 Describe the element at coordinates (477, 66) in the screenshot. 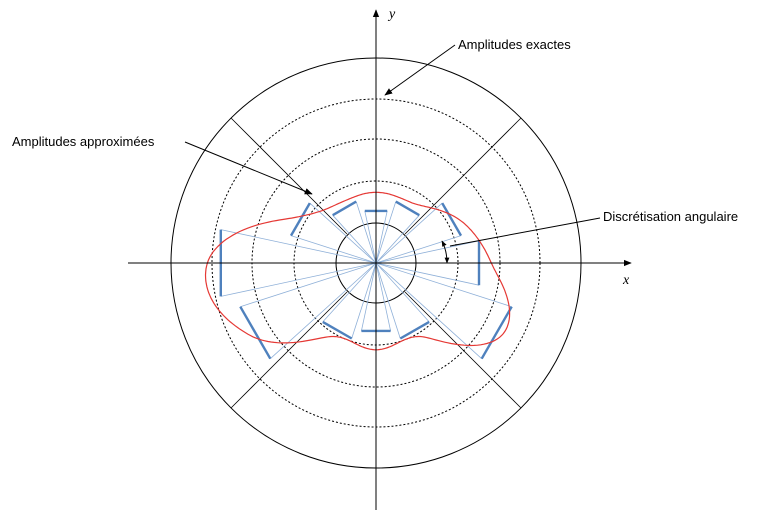

I see `annotation-exact: Amplitudes exactes` at that location.